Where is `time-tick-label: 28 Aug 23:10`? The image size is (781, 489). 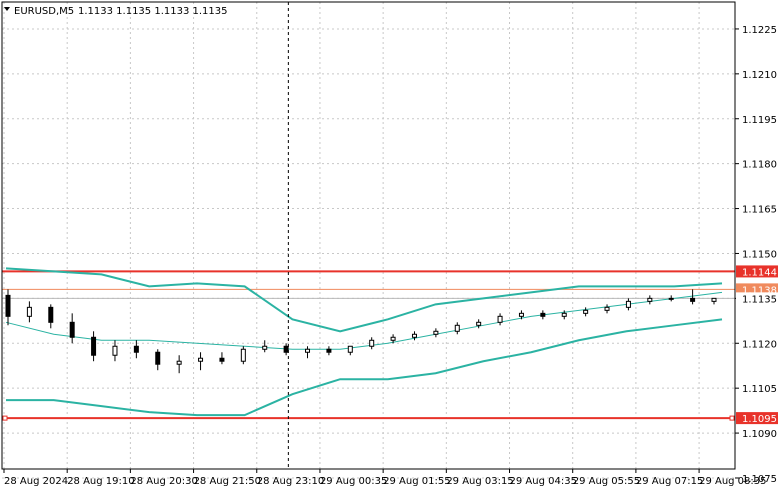 time-tick-label: 28 Aug 23:10 is located at coordinates (290, 481).